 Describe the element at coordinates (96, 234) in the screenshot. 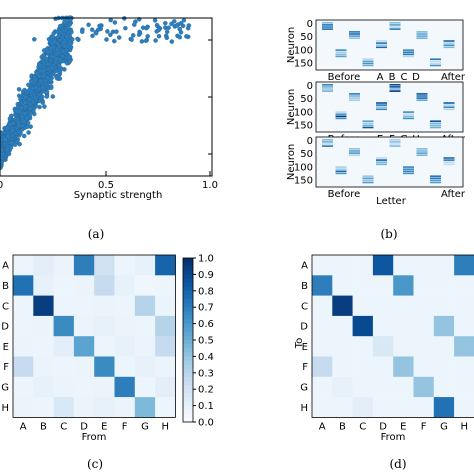

I see `caption-a: (a)` at that location.